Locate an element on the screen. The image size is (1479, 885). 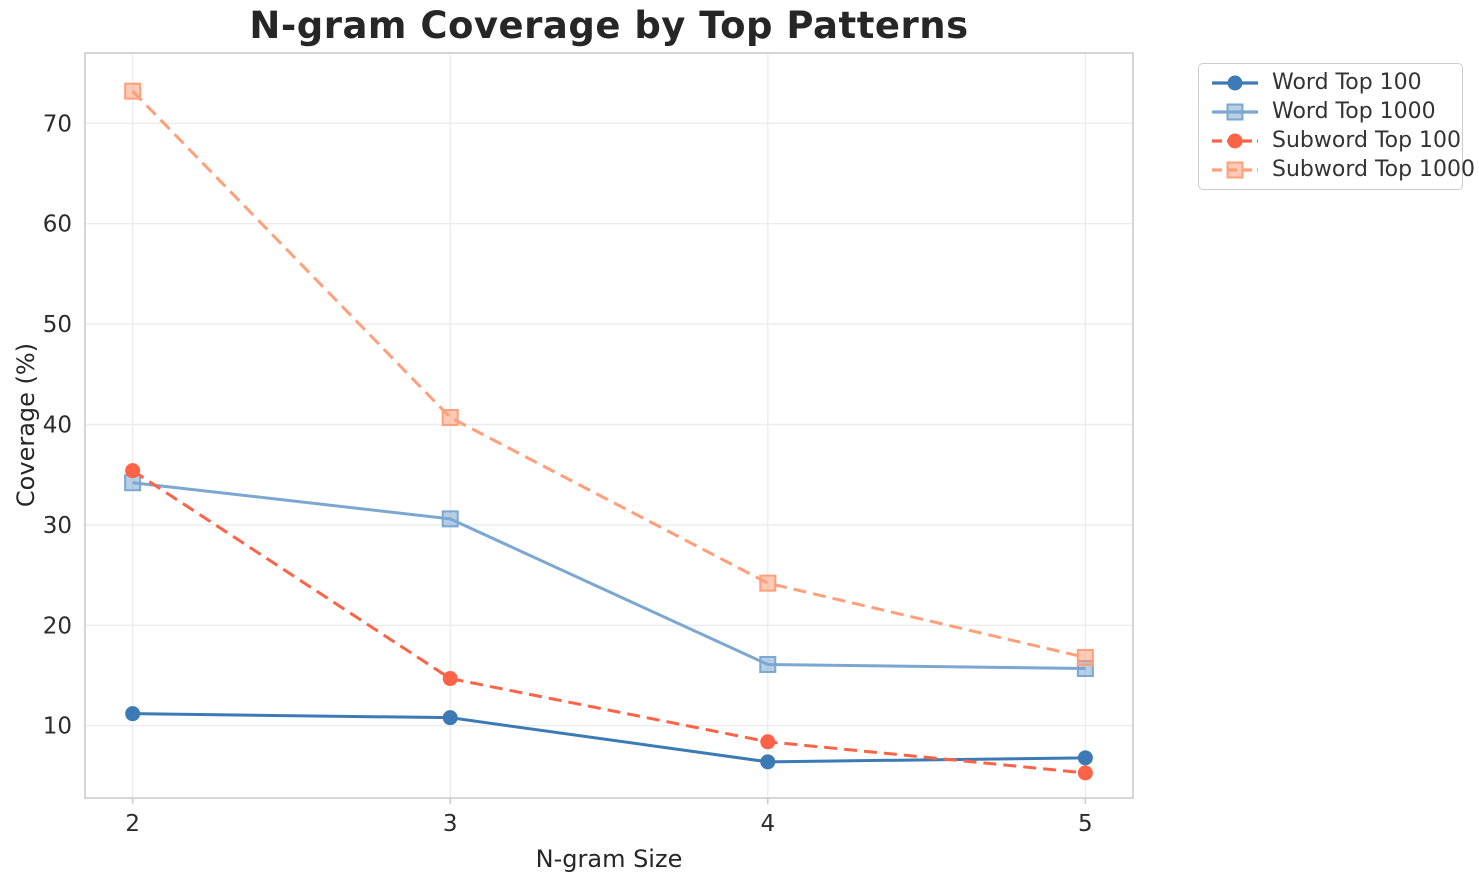
svg-text: 60 is located at coordinates (57, 225).